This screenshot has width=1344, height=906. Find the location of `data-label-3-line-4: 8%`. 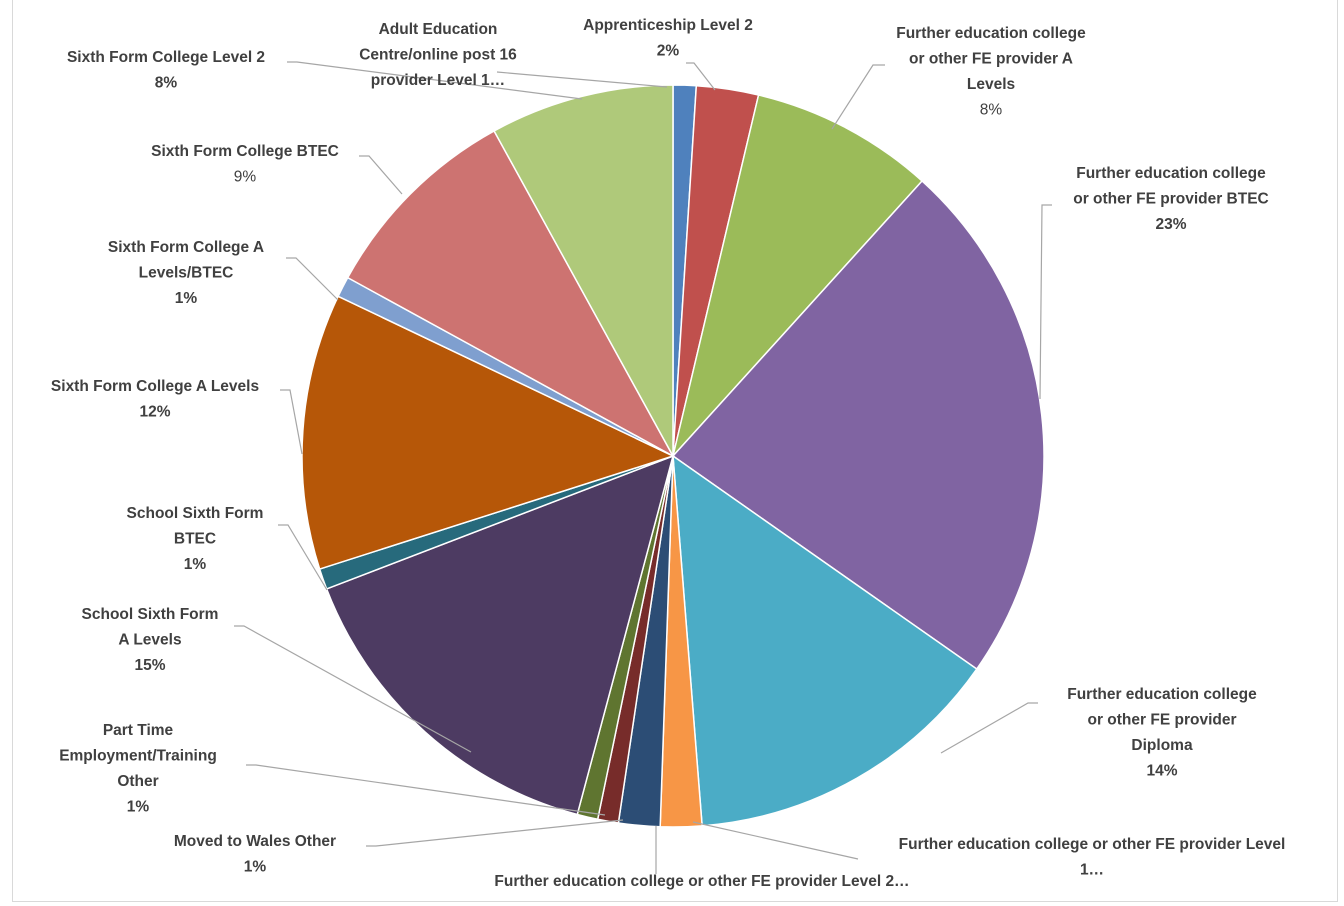

data-label-3-line-4: 8% is located at coordinates (991, 110).